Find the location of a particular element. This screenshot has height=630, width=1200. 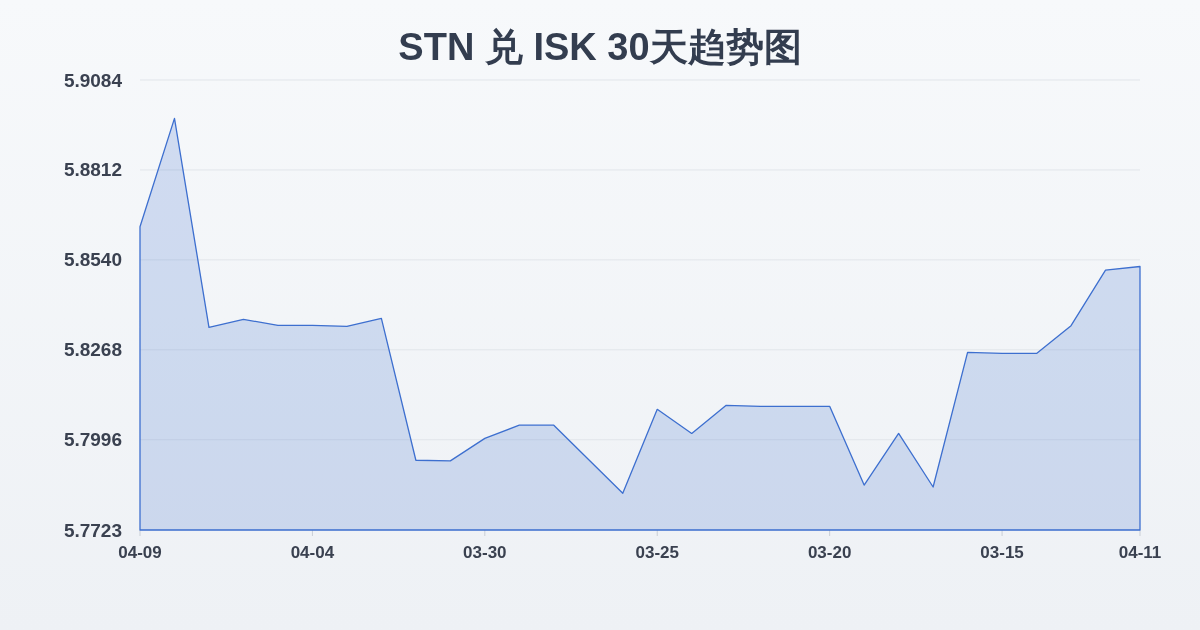

xtick: 04-09 is located at coordinates (140, 552).